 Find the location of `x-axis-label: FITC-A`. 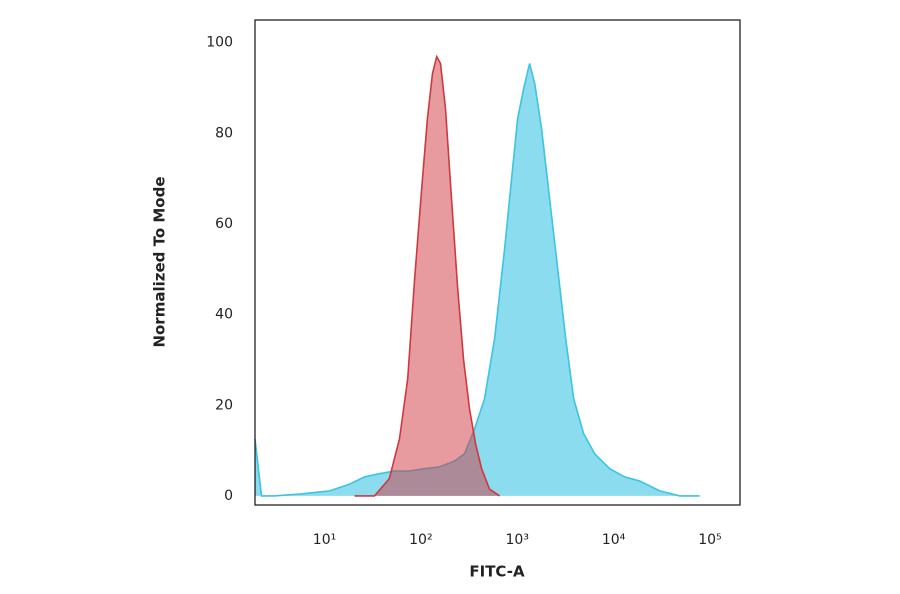

x-axis-label: FITC-A is located at coordinates (497, 572).